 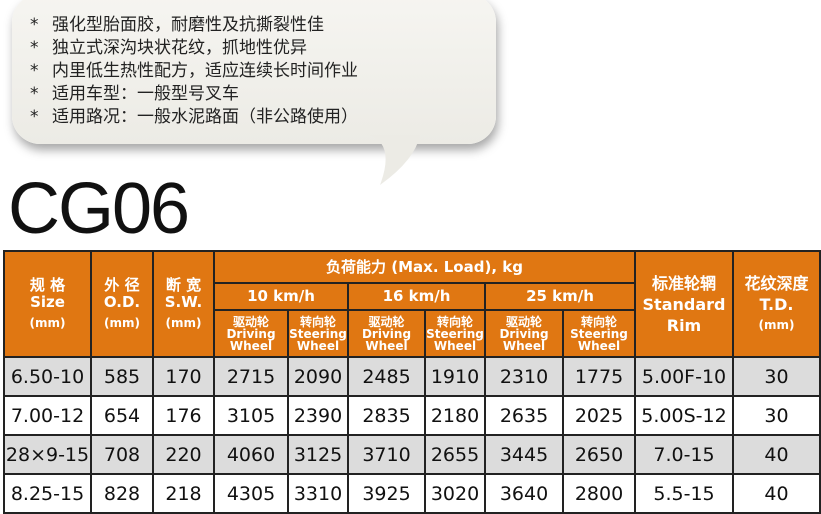 I want to click on table-cell: 2310, so click(x=524, y=376).